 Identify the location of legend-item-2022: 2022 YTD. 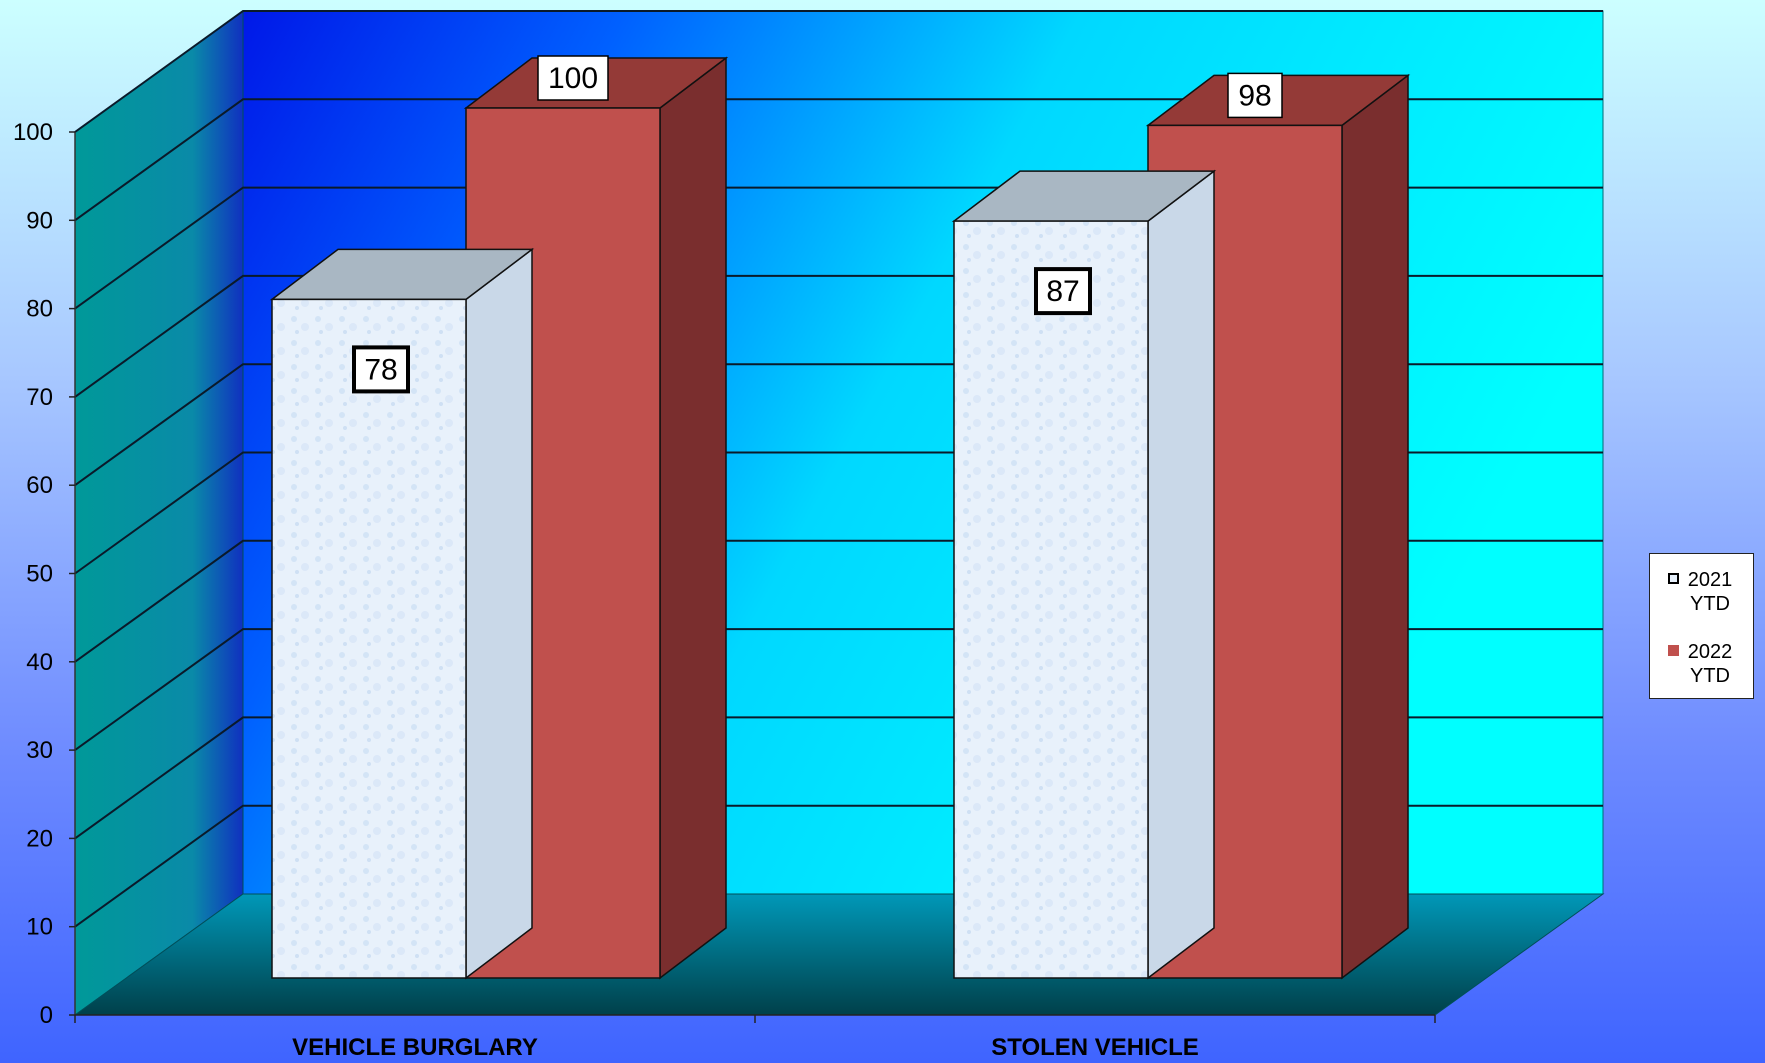
(1702, 664).